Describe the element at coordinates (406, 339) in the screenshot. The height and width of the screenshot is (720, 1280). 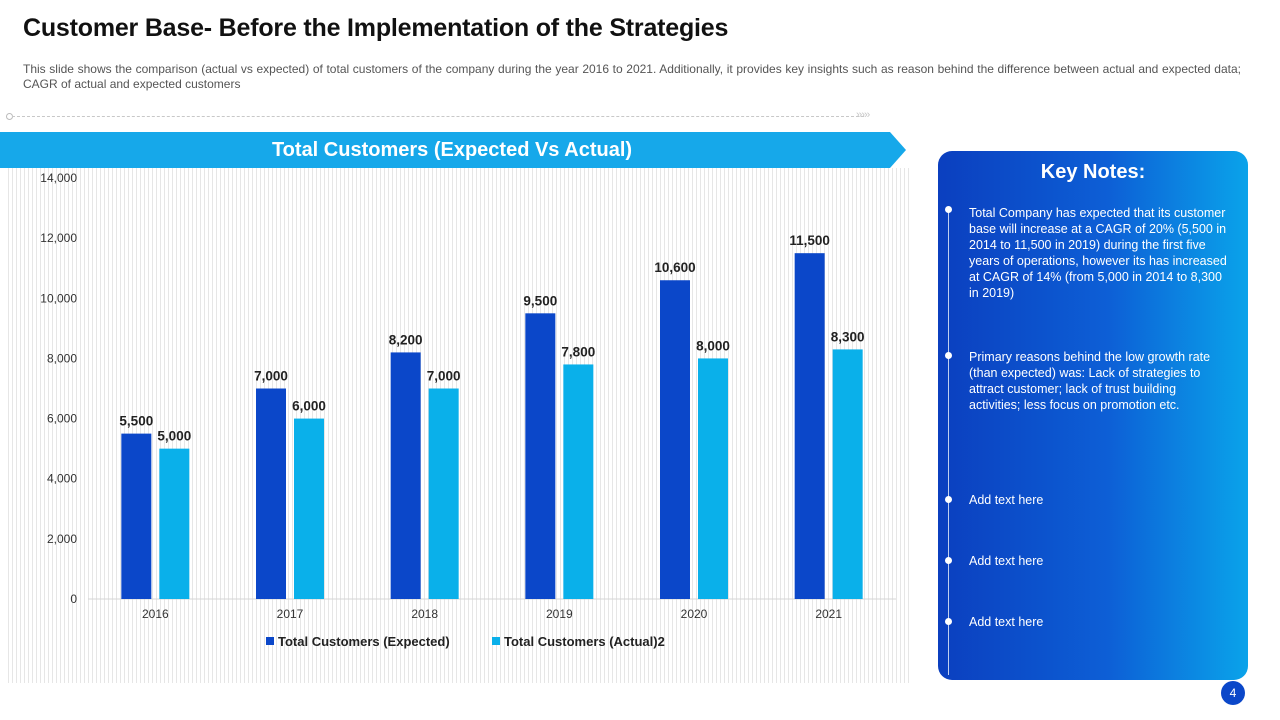
I see `data-label: 8,200` at that location.